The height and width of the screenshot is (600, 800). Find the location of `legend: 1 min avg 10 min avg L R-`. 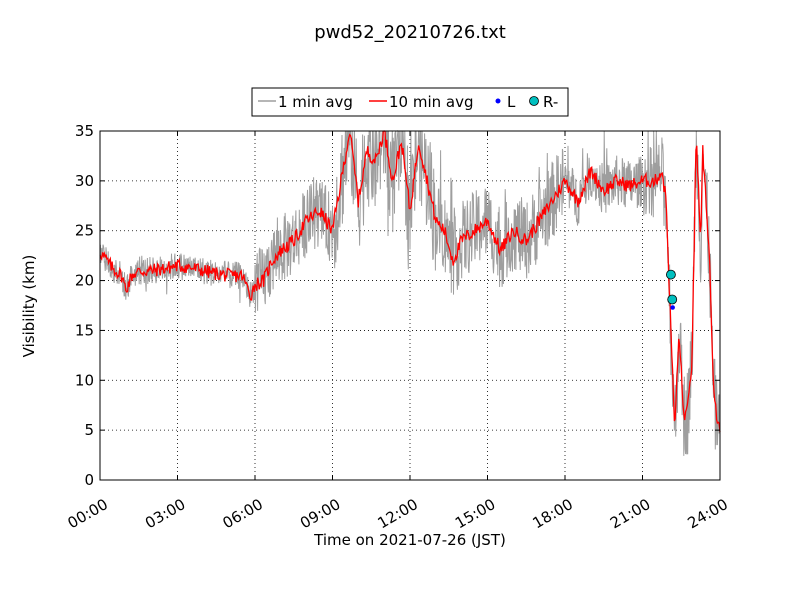

legend: 1 min avg 10 min avg L R- is located at coordinates (410, 102).